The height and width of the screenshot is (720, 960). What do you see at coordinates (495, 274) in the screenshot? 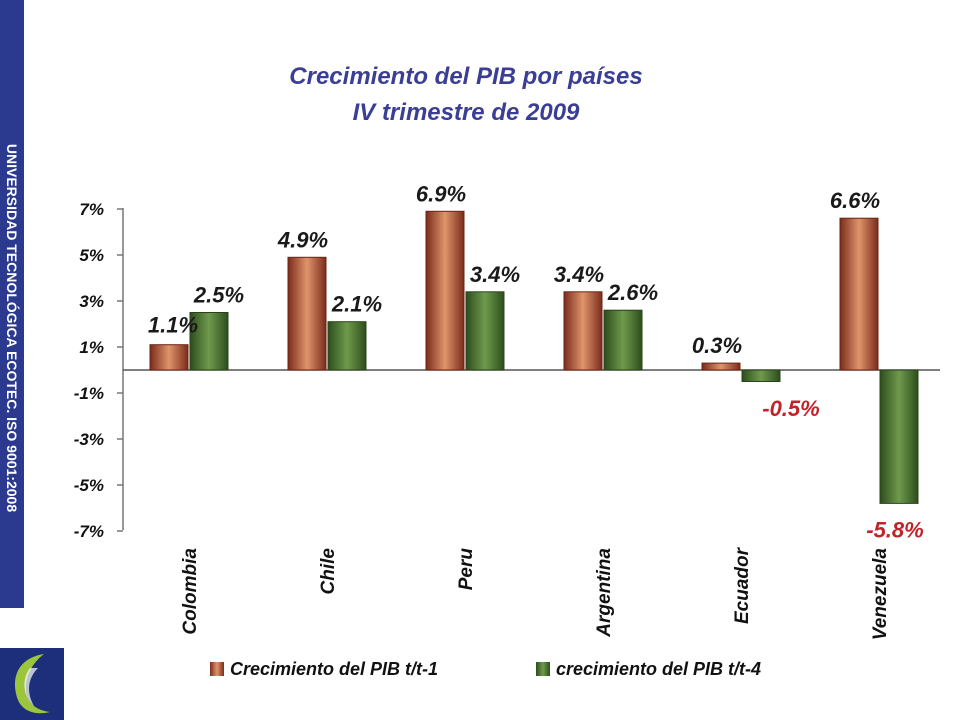
I see `data-label-peru-series-2: 3.4%` at bounding box center [495, 274].